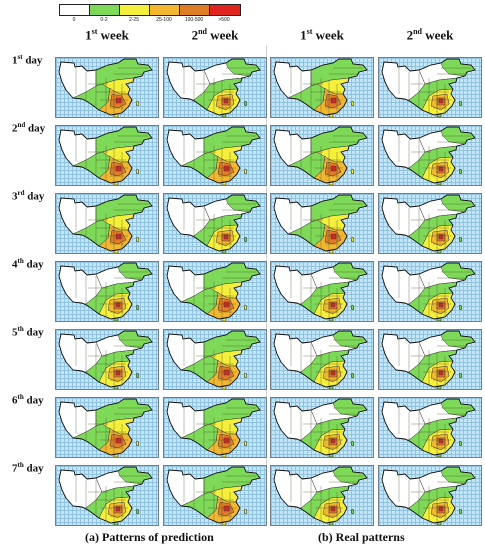 The width and height of the screenshot is (485, 550). Describe the element at coordinates (104, 20) in the screenshot. I see `legend-label-1: 0-2` at that location.